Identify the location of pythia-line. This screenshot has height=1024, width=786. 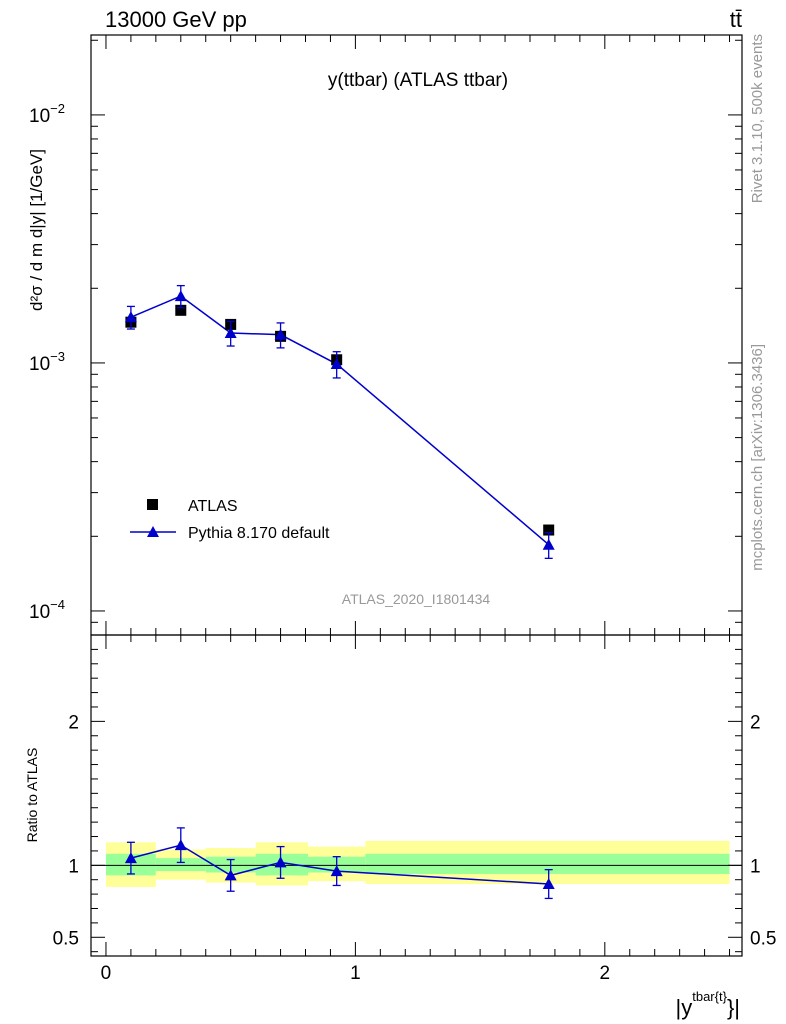
(340, 420).